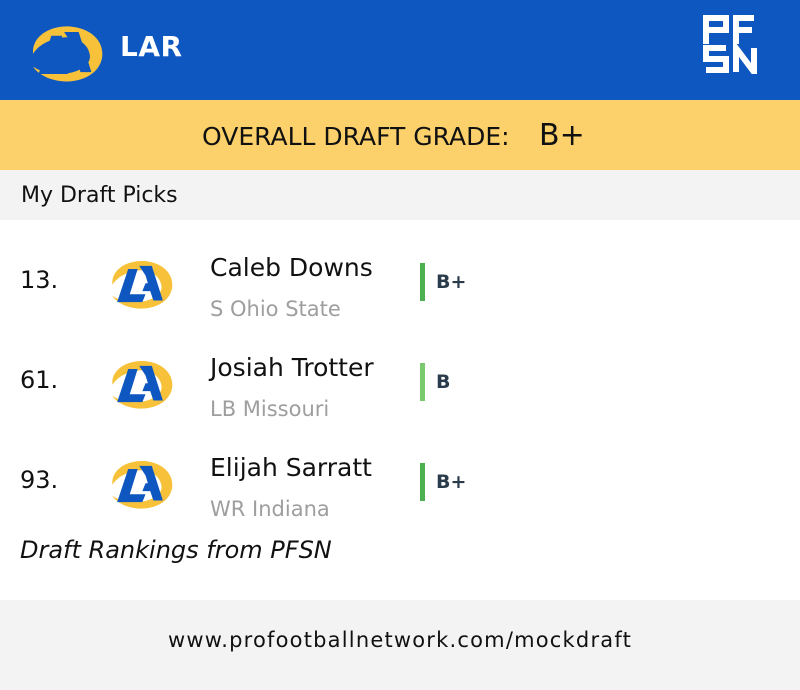  I want to click on section-title: My Draft Picks, so click(99, 195).